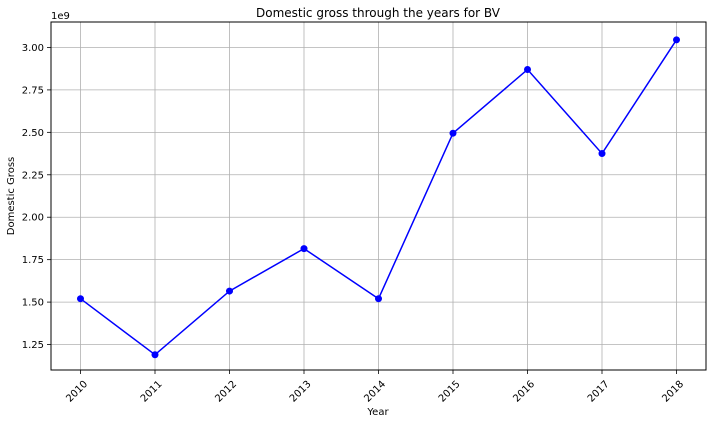 This screenshot has width=712, height=424. Describe the element at coordinates (378, 13) in the screenshot. I see `chart-title: Domestic gross through the years for BV` at that location.